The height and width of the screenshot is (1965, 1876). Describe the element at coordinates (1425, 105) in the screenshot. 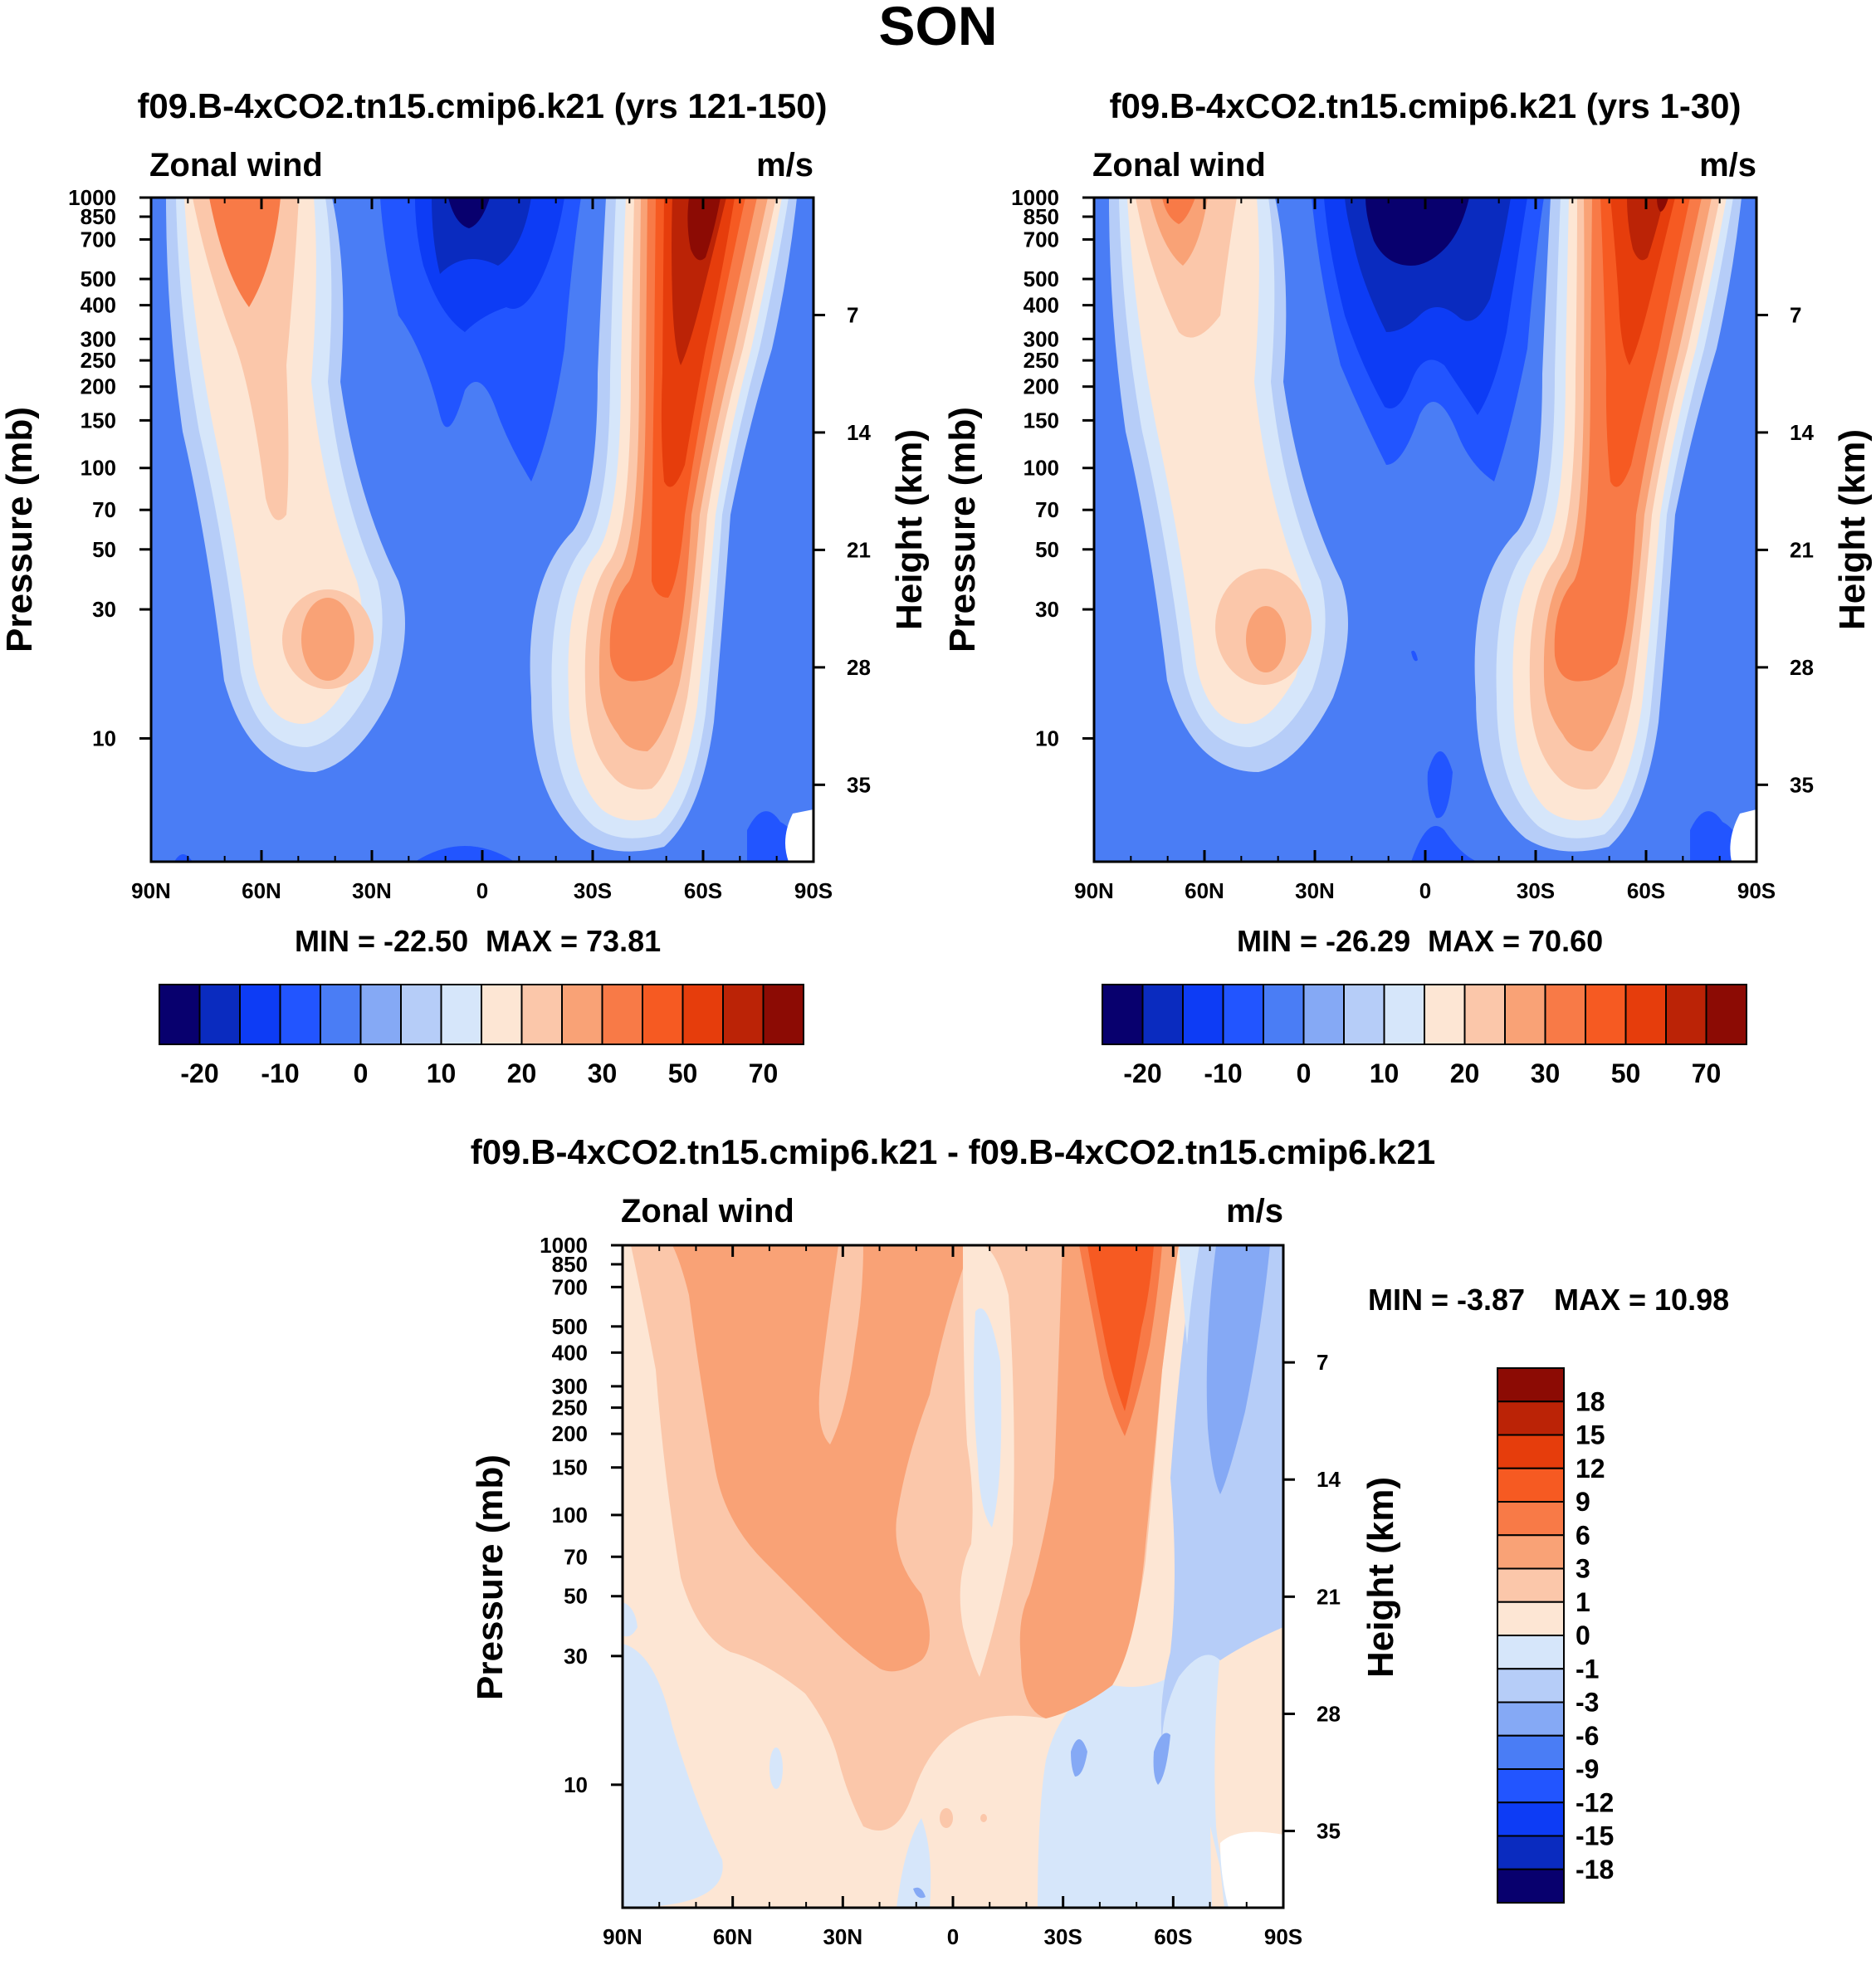

I see `panel-b-title: f09.B-4xCO2.tn15.cmip6.k21 (yrs 1-30)` at that location.